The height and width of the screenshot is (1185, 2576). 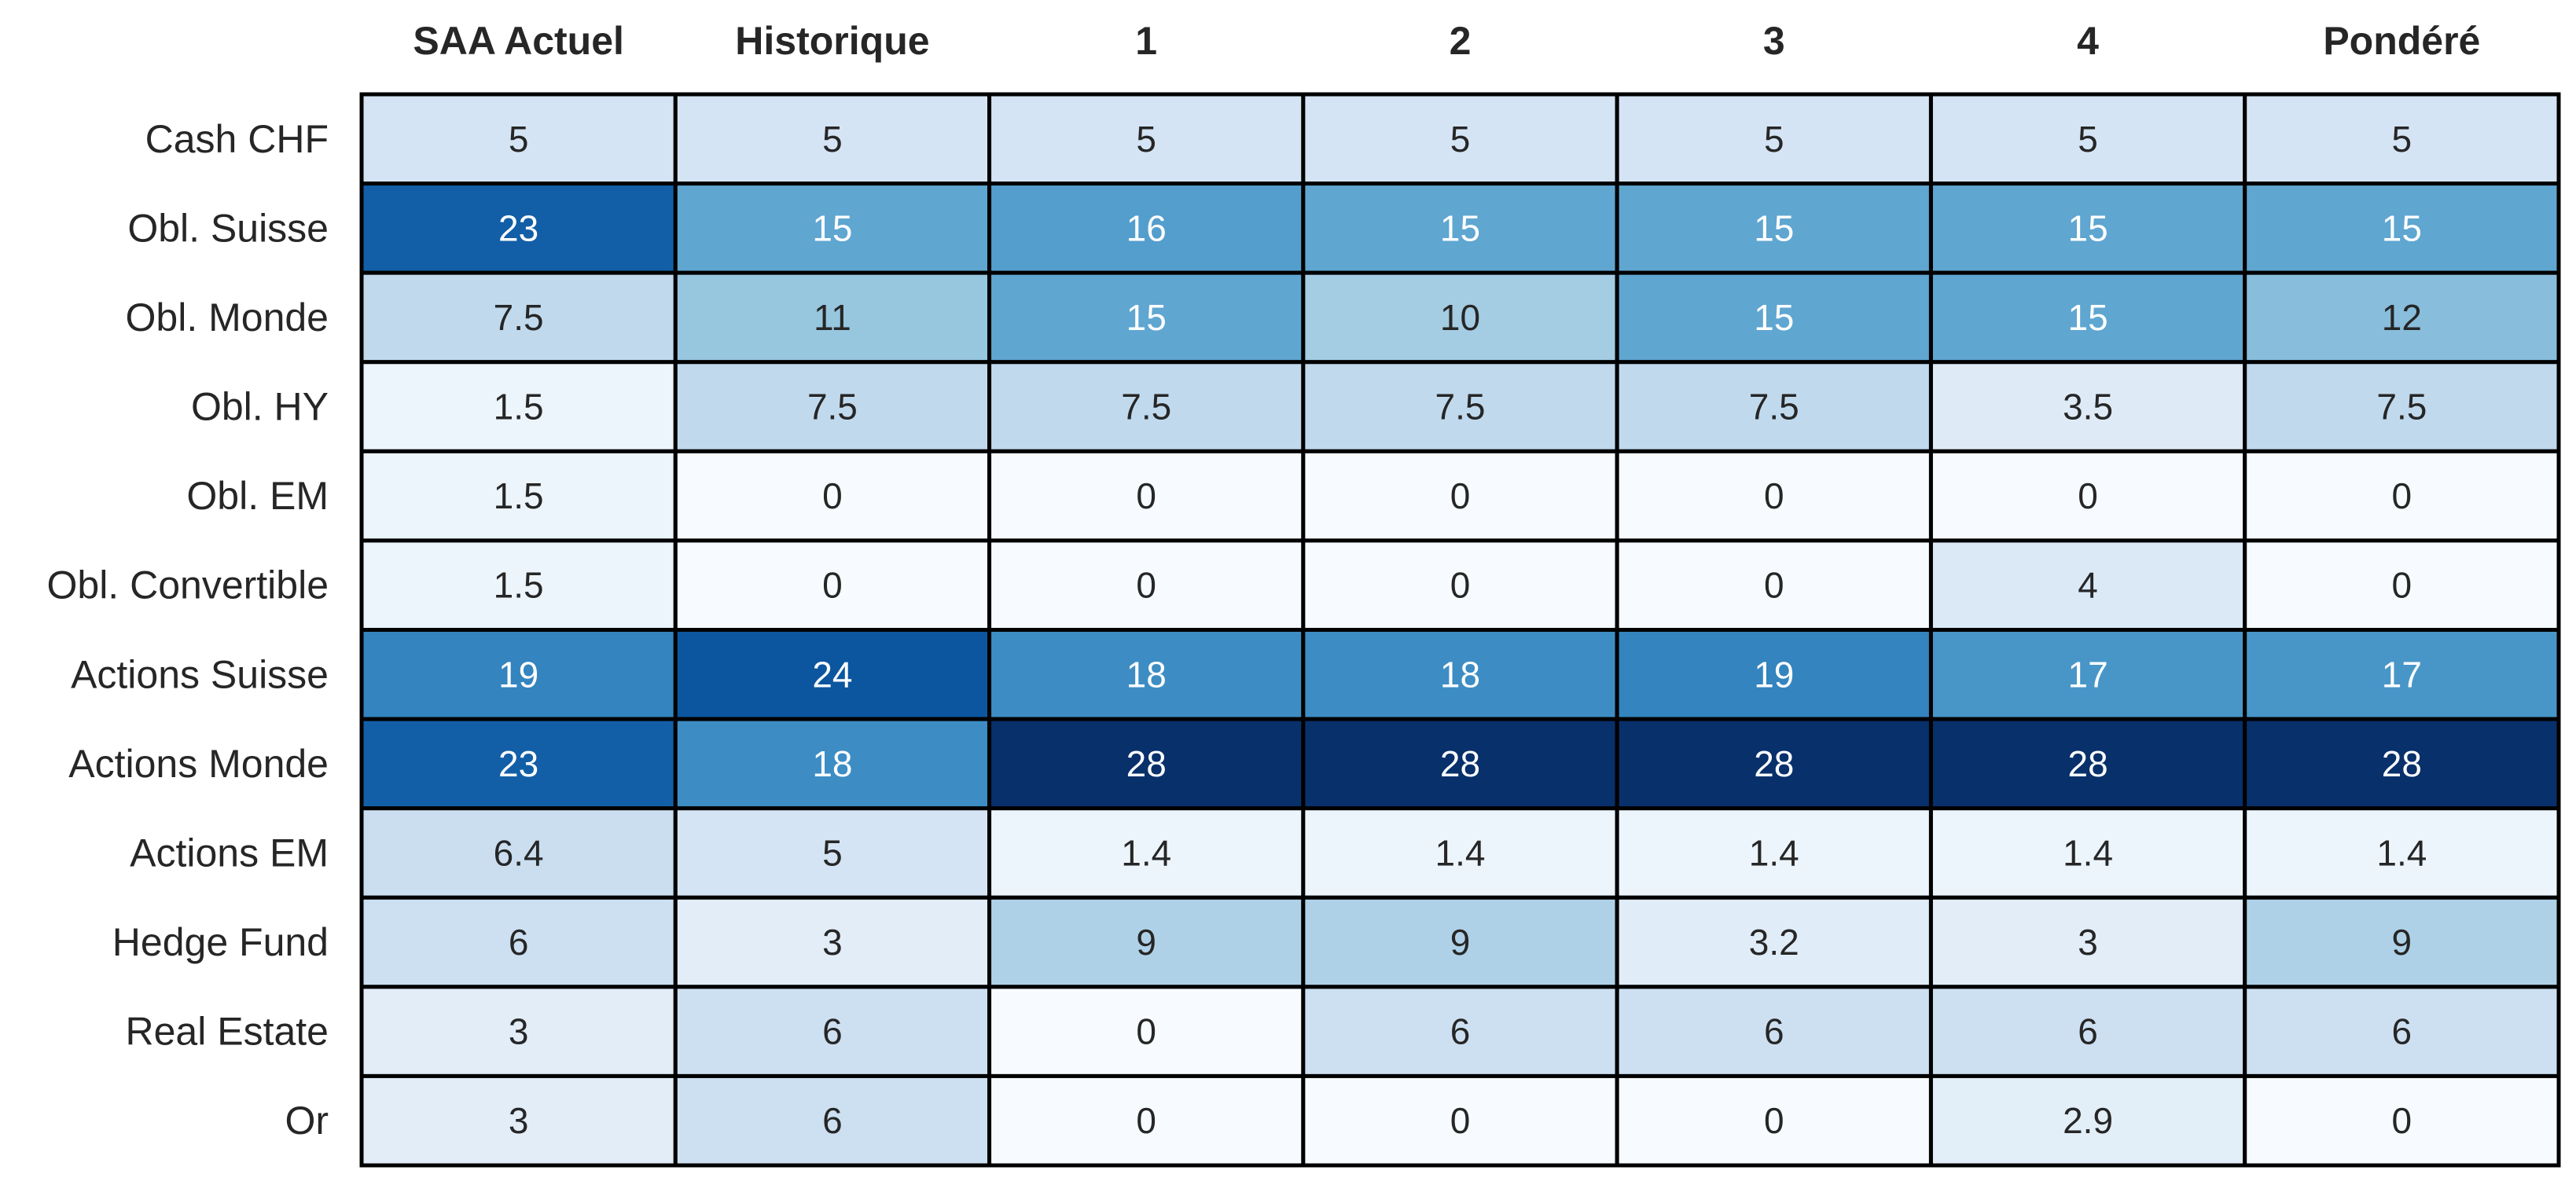 I want to click on column-labels: SAA Actuel Historique 1 2 3 4 Pondéré, so click(x=1446, y=41).